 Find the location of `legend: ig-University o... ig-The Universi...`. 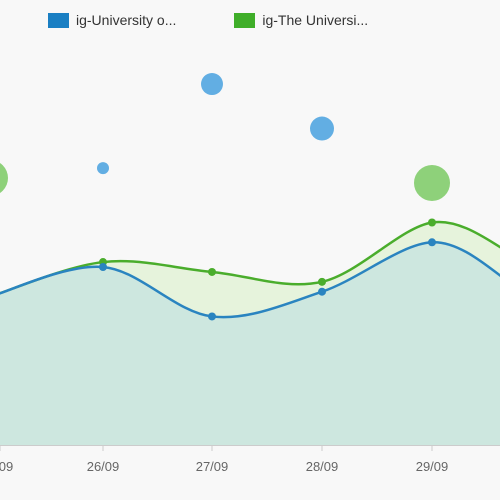

legend: ig-University o... ig-The Universi... is located at coordinates (208, 20).